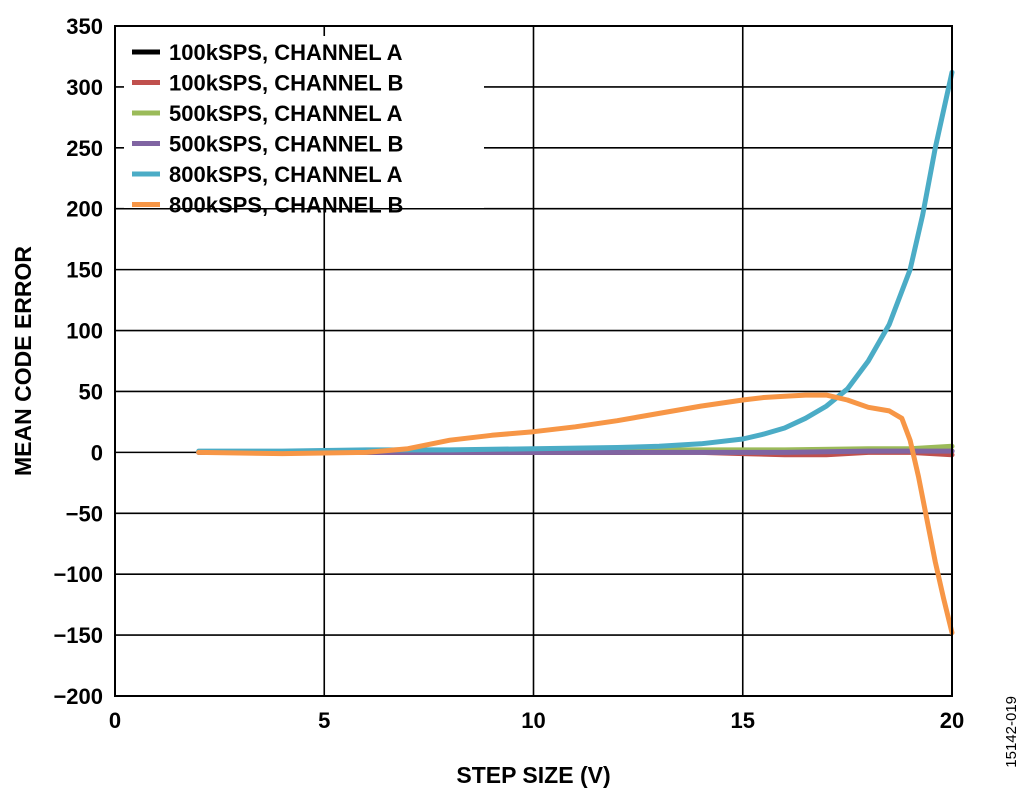 The height and width of the screenshot is (800, 1024). What do you see at coordinates (286, 52) in the screenshot?
I see `legend-label-0: 100kSPS, CHANNEL A` at bounding box center [286, 52].